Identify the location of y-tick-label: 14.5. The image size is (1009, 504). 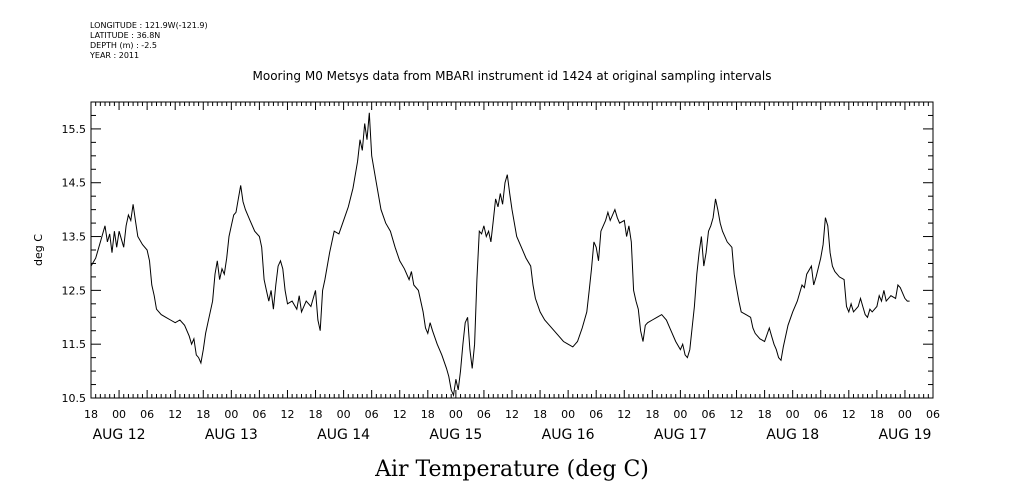
(74, 183).